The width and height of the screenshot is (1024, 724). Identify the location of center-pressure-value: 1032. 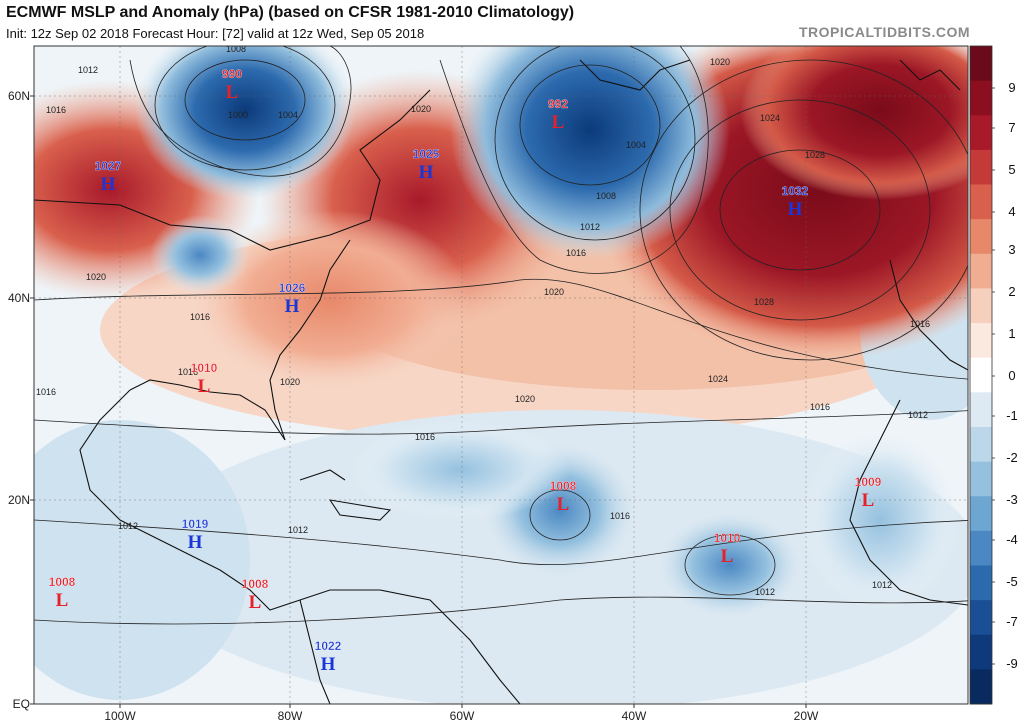
(795, 191).